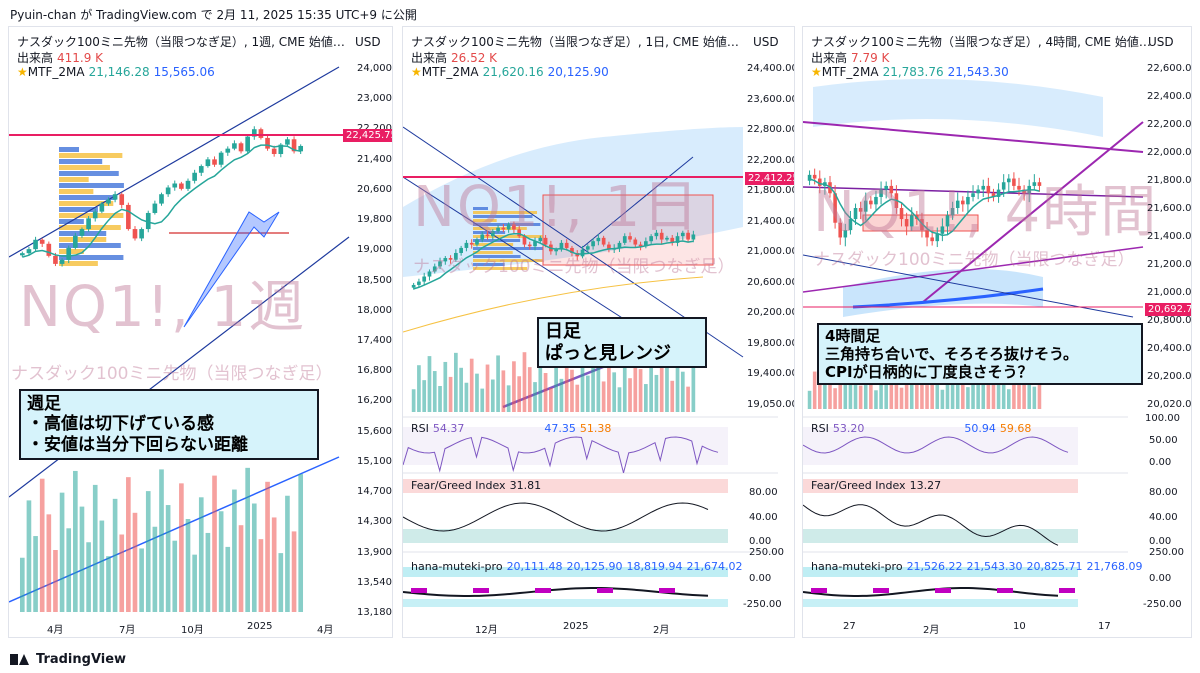  I want to click on fear-greed-line, so click(556, 517).